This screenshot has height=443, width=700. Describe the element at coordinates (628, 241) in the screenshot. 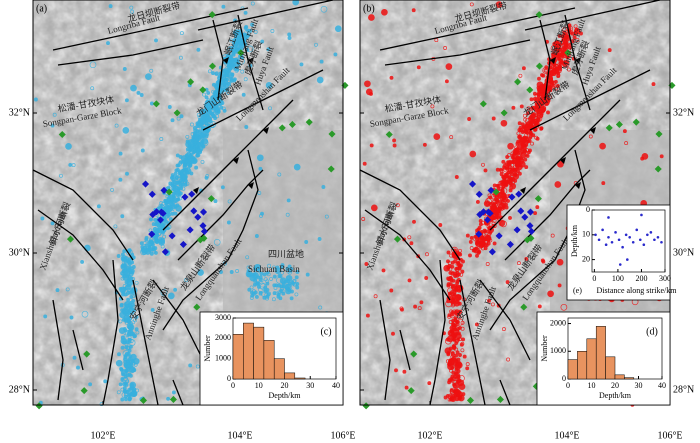

I see `plot-frame` at that location.